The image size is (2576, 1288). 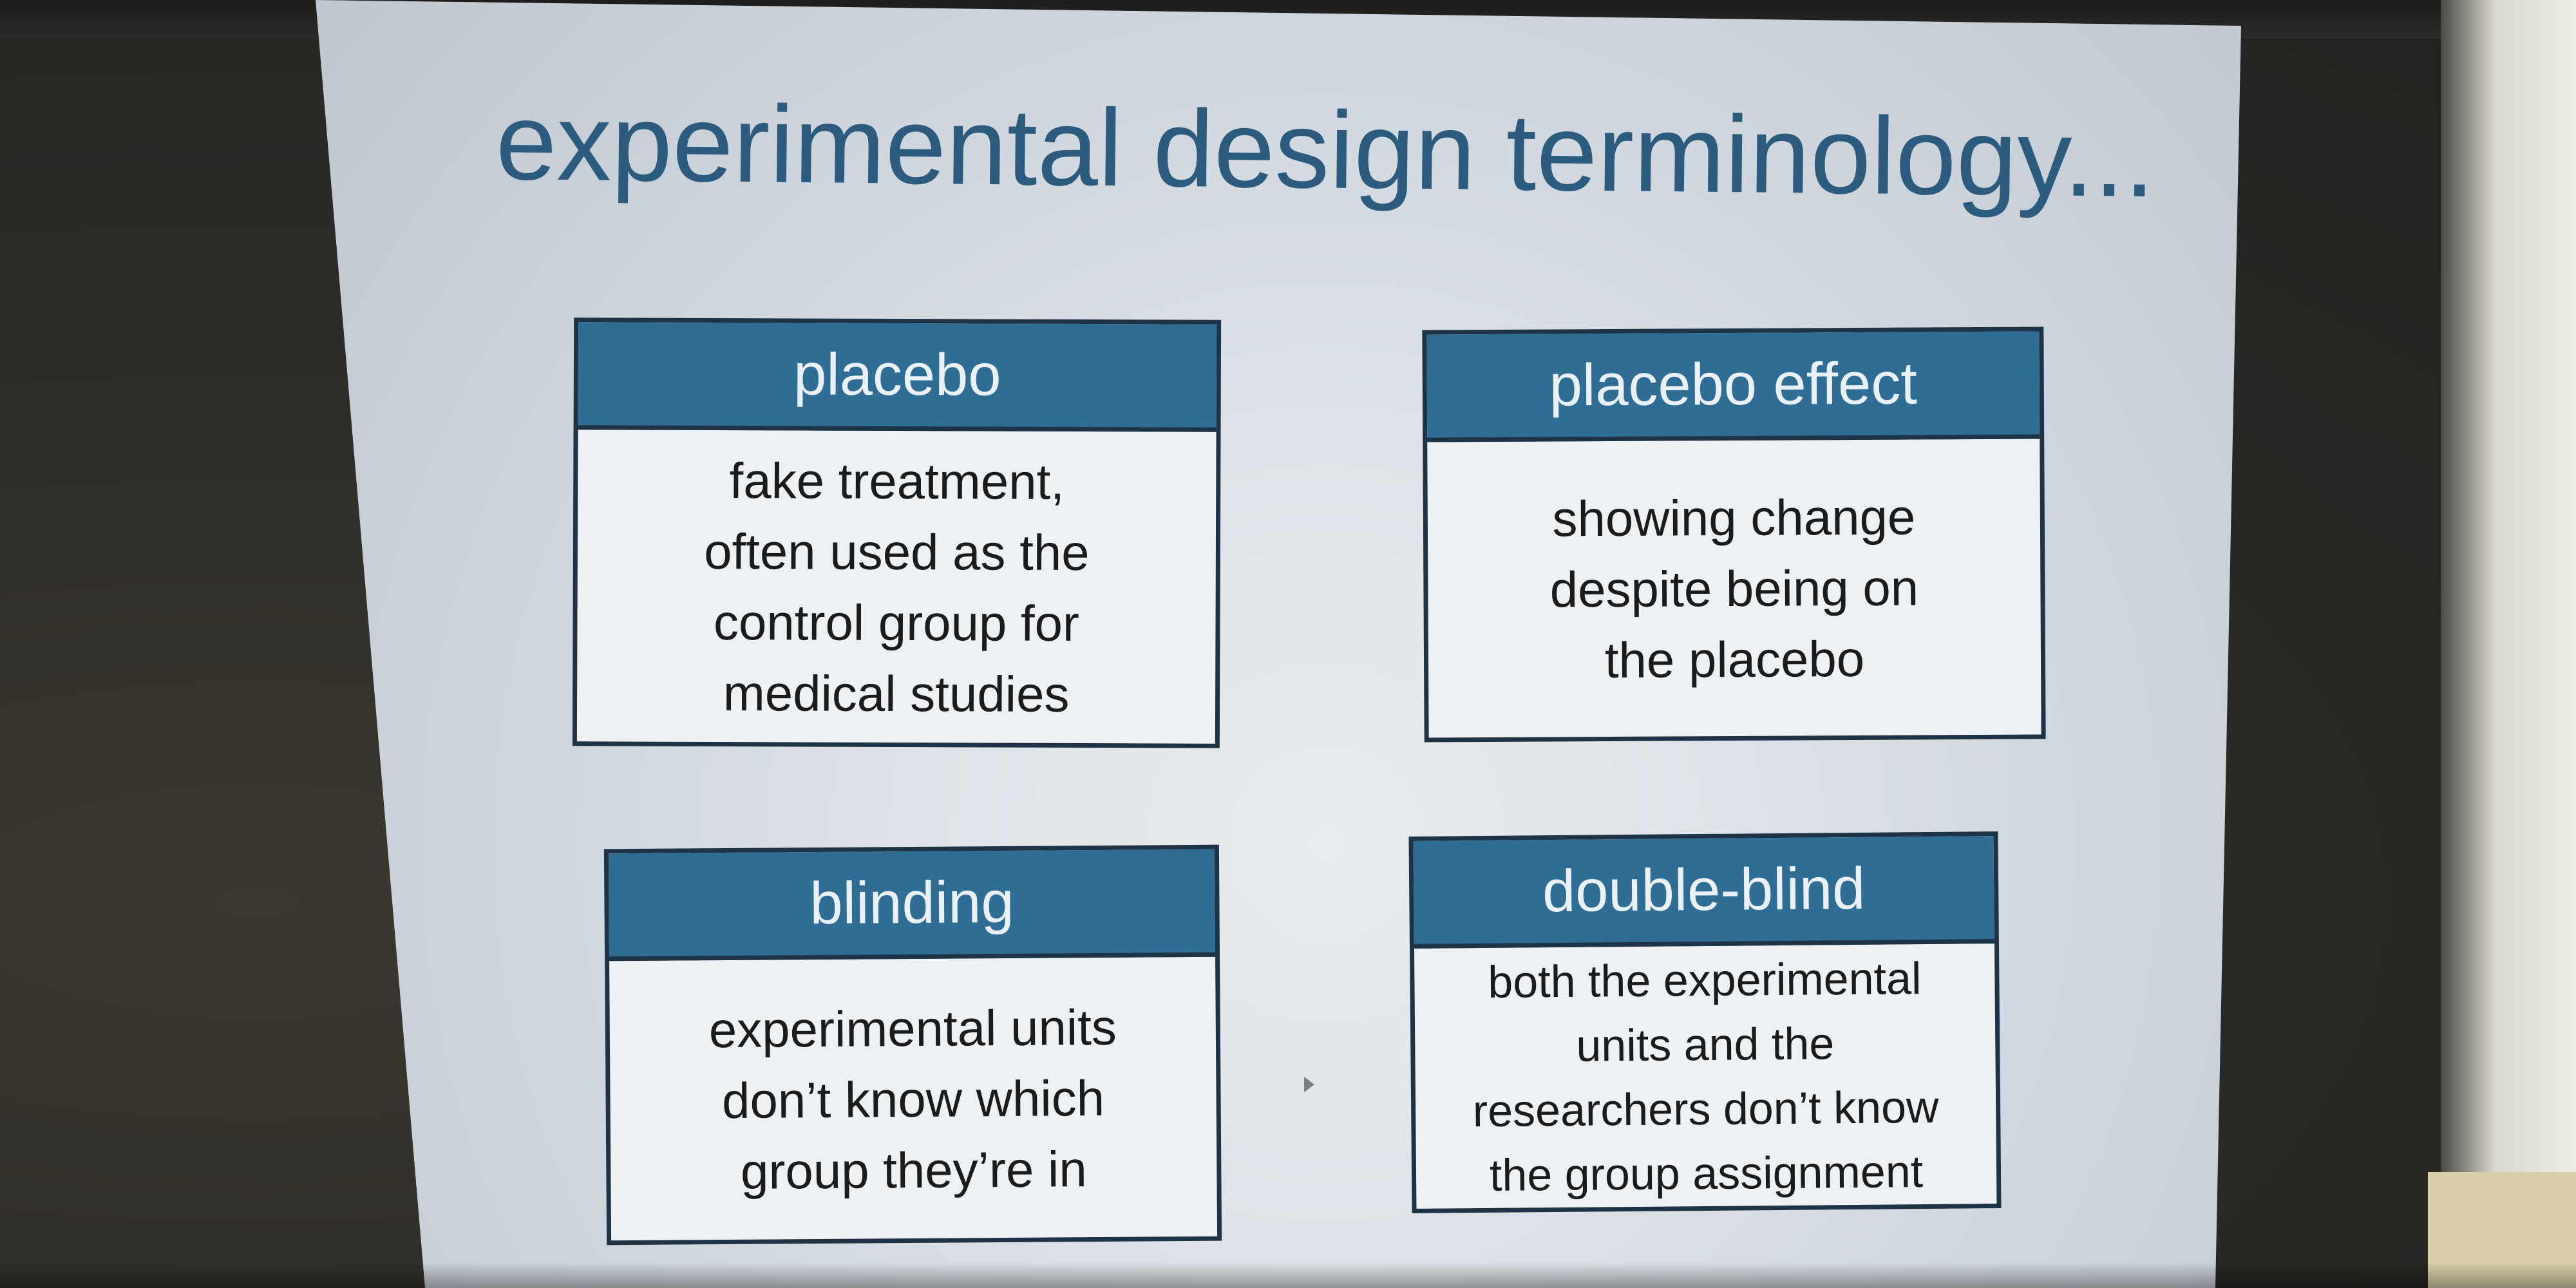 What do you see at coordinates (1309, 1084) in the screenshot?
I see `mouse-pointer-icon` at bounding box center [1309, 1084].